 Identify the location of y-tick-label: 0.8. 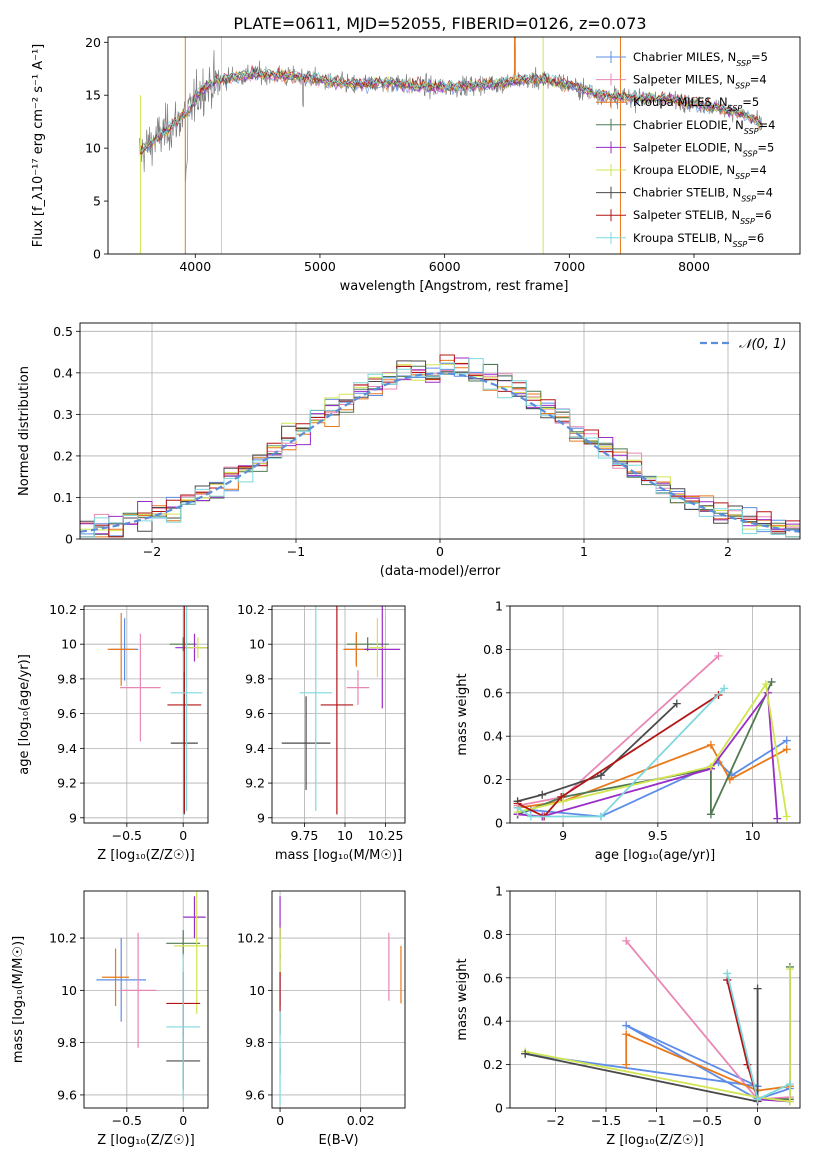
(493, 934).